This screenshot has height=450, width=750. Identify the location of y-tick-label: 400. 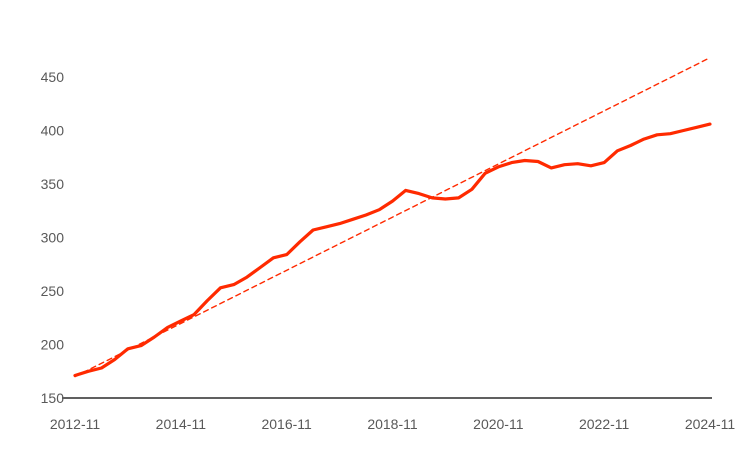
(53, 131).